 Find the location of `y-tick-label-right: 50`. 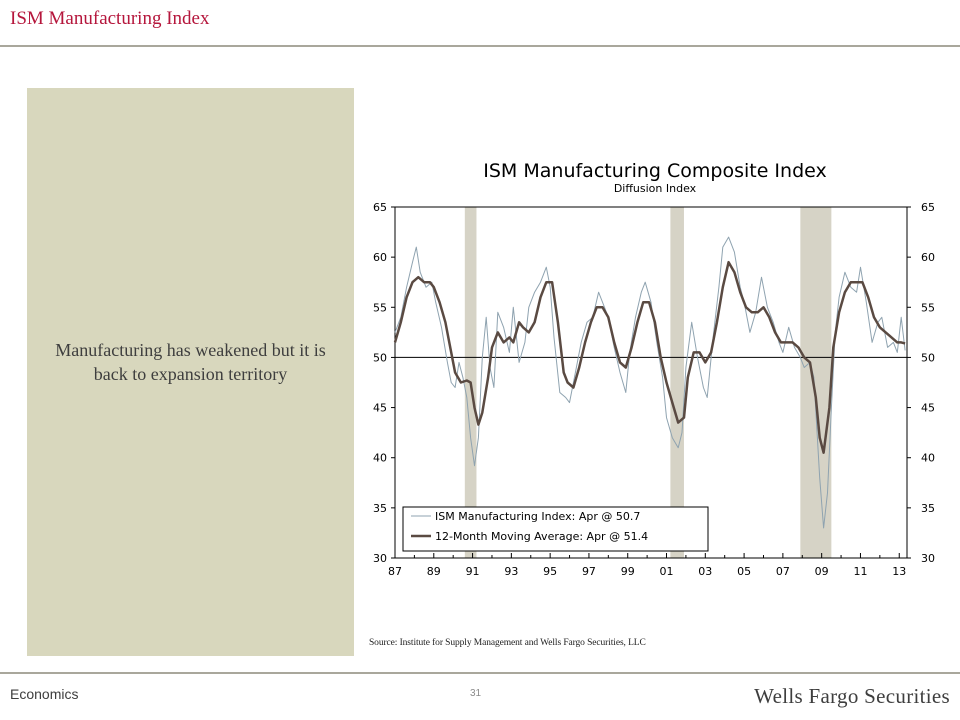

y-tick-label-right: 50 is located at coordinates (928, 357).